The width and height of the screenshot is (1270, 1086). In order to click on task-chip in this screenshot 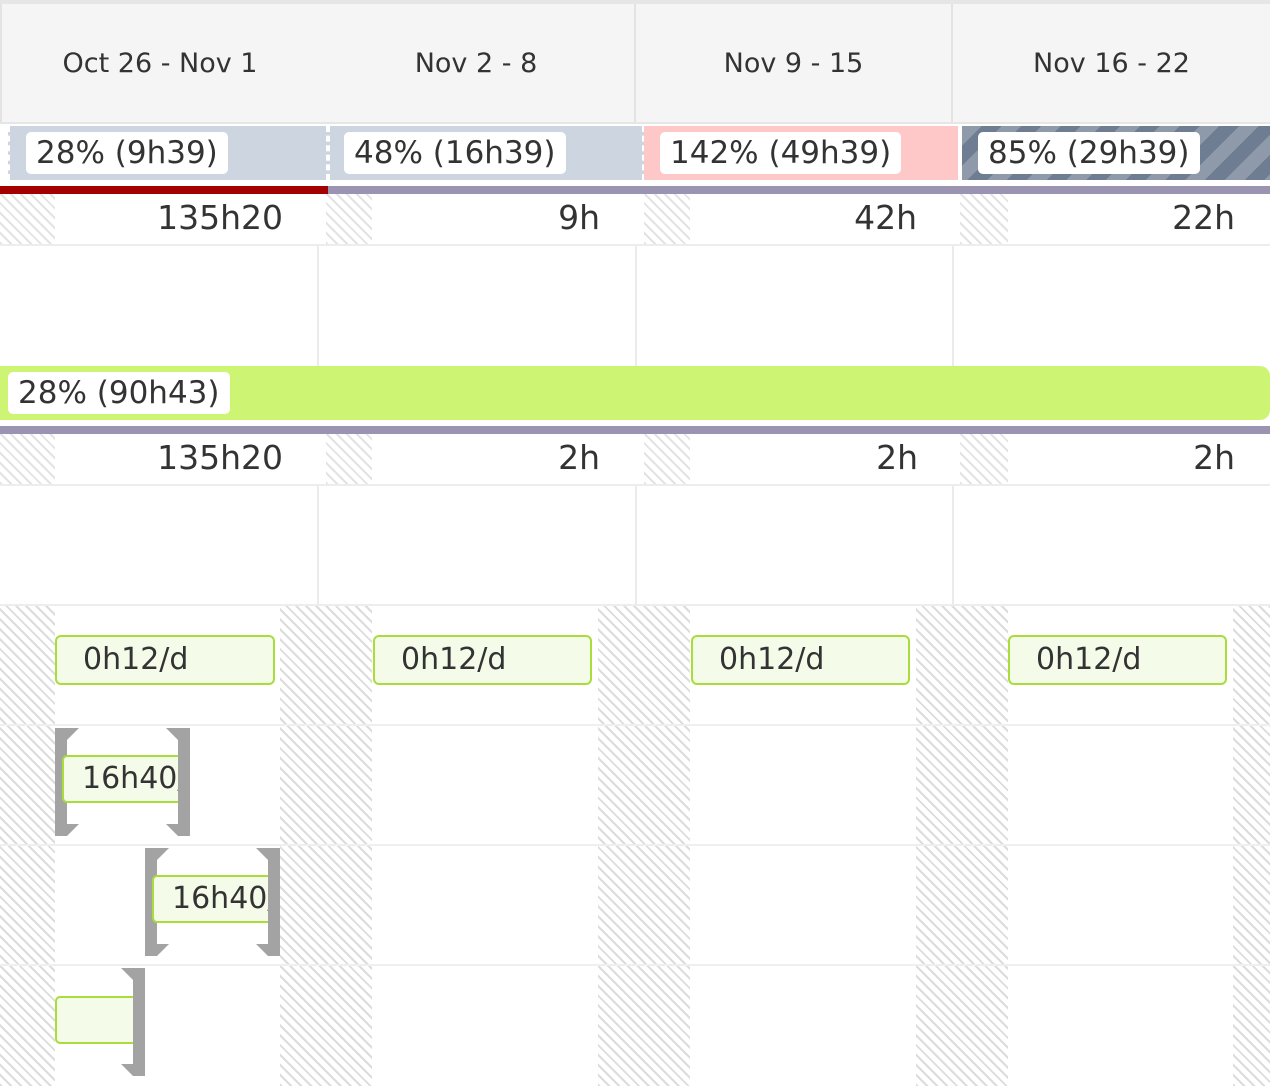, I will do `click(97, 1020)`.